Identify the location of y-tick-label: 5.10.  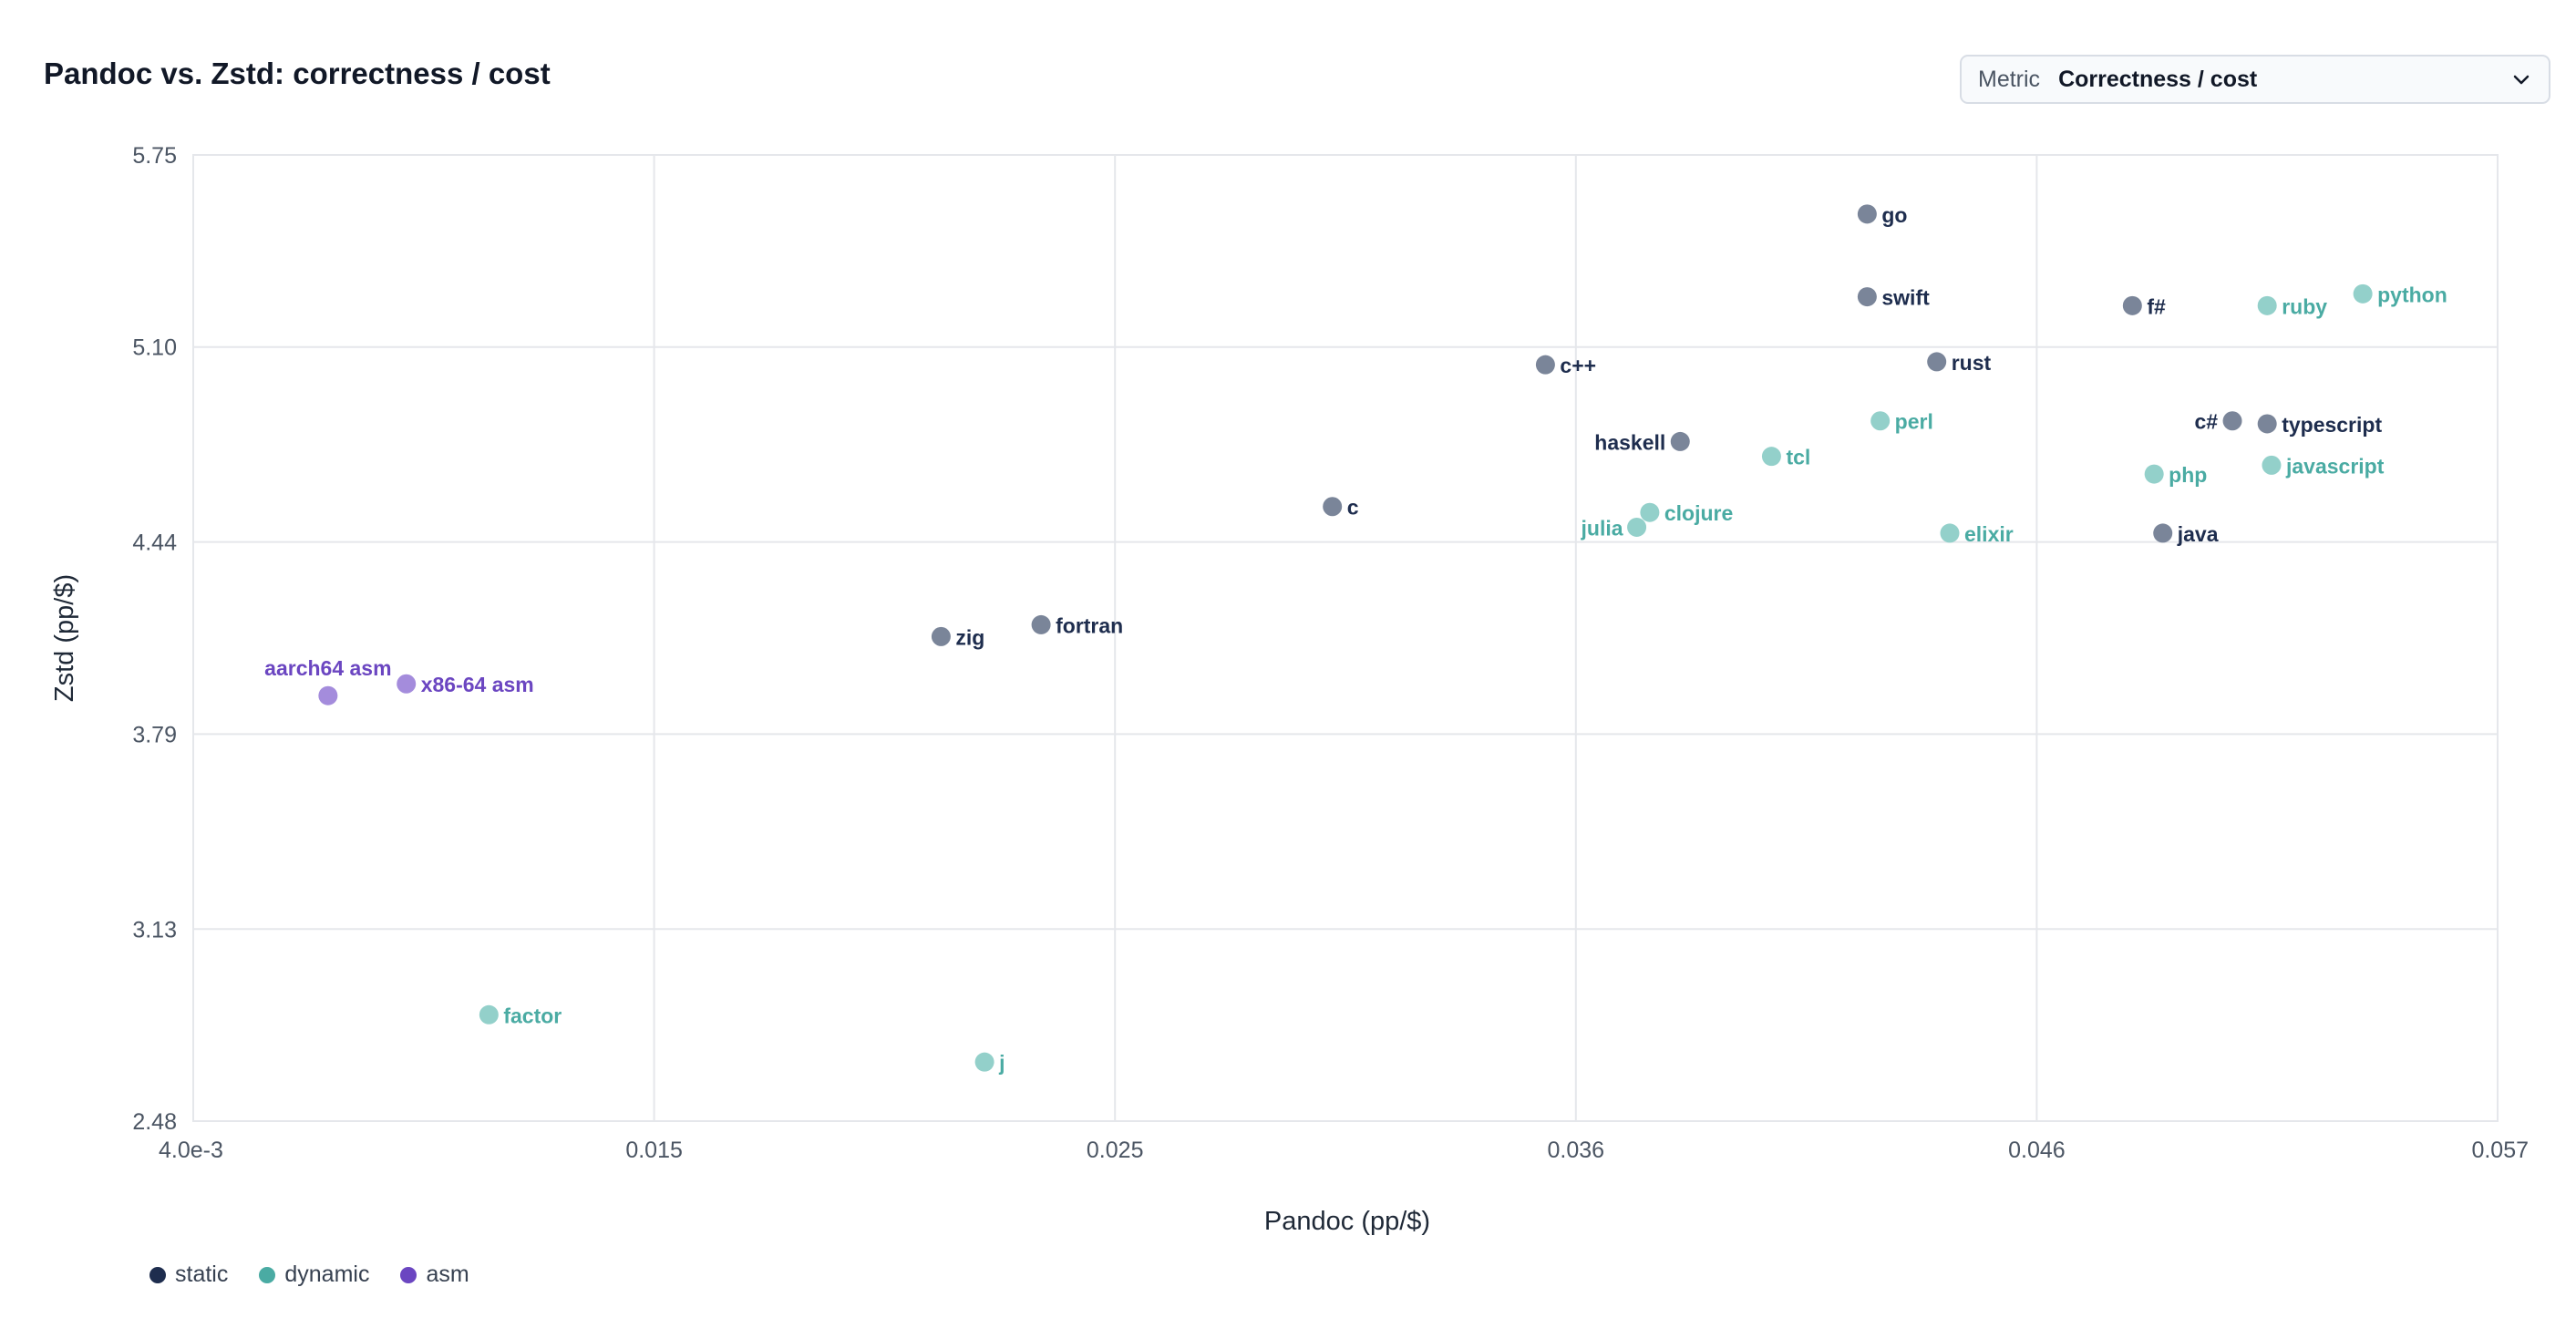
(154, 348).